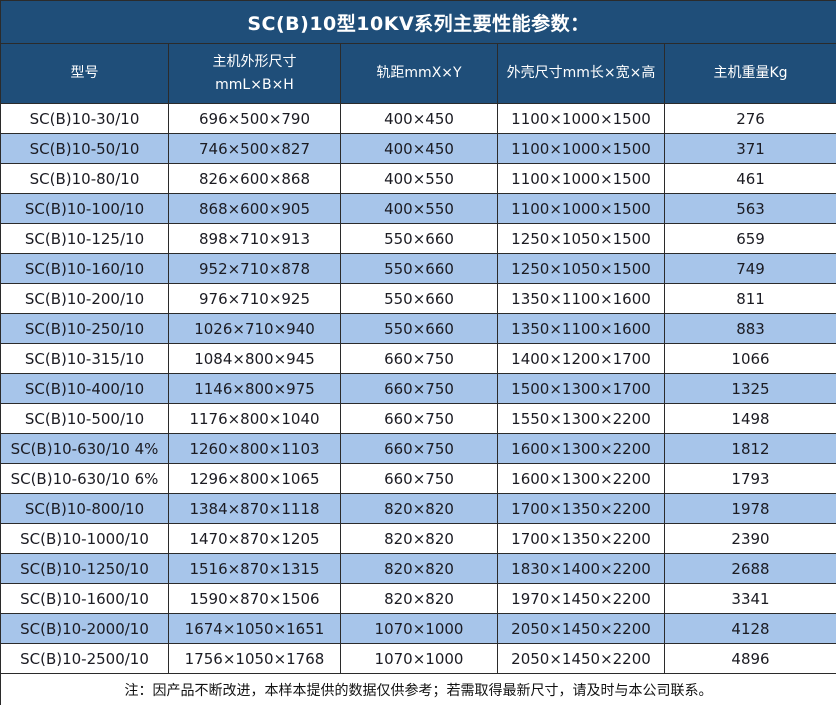 The image size is (836, 705). I want to click on cell-model: SC(B)10-100/10, so click(84, 208).